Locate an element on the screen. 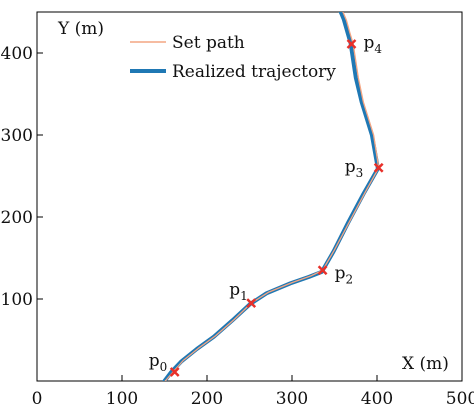  waypoint-label-p2: p2 is located at coordinates (344, 274).